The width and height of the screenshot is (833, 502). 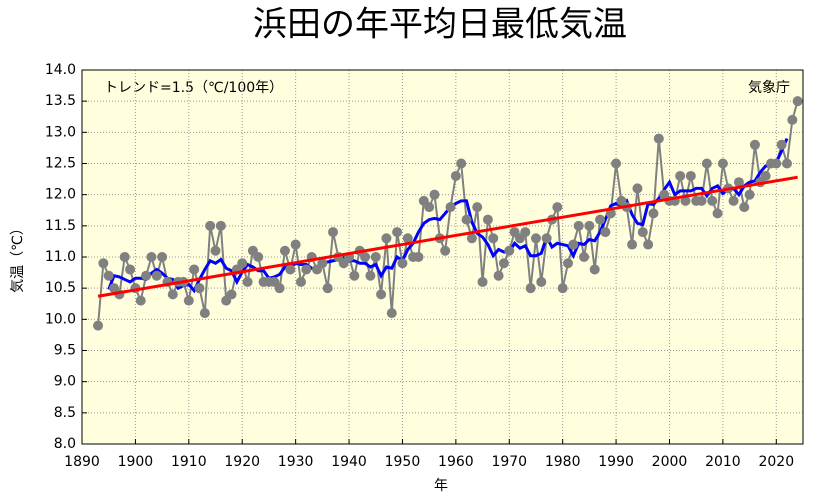 What do you see at coordinates (296, 462) in the screenshot?
I see `x-tick-label: 1930` at bounding box center [296, 462].